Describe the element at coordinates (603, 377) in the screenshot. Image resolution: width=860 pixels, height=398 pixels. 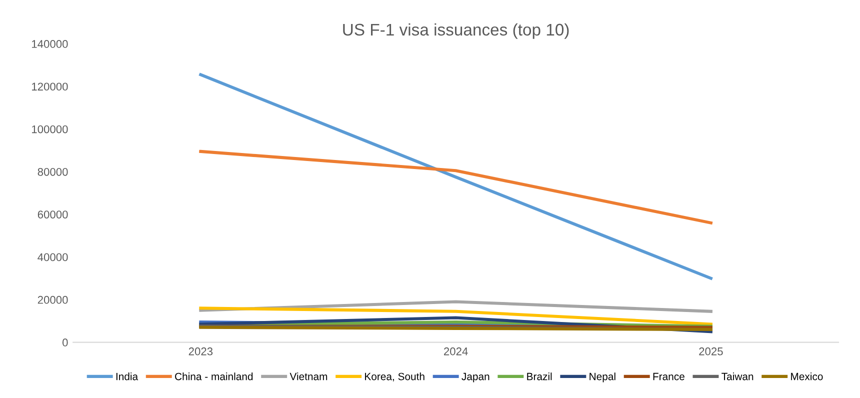
I see `legend-label: Nepal` at that location.